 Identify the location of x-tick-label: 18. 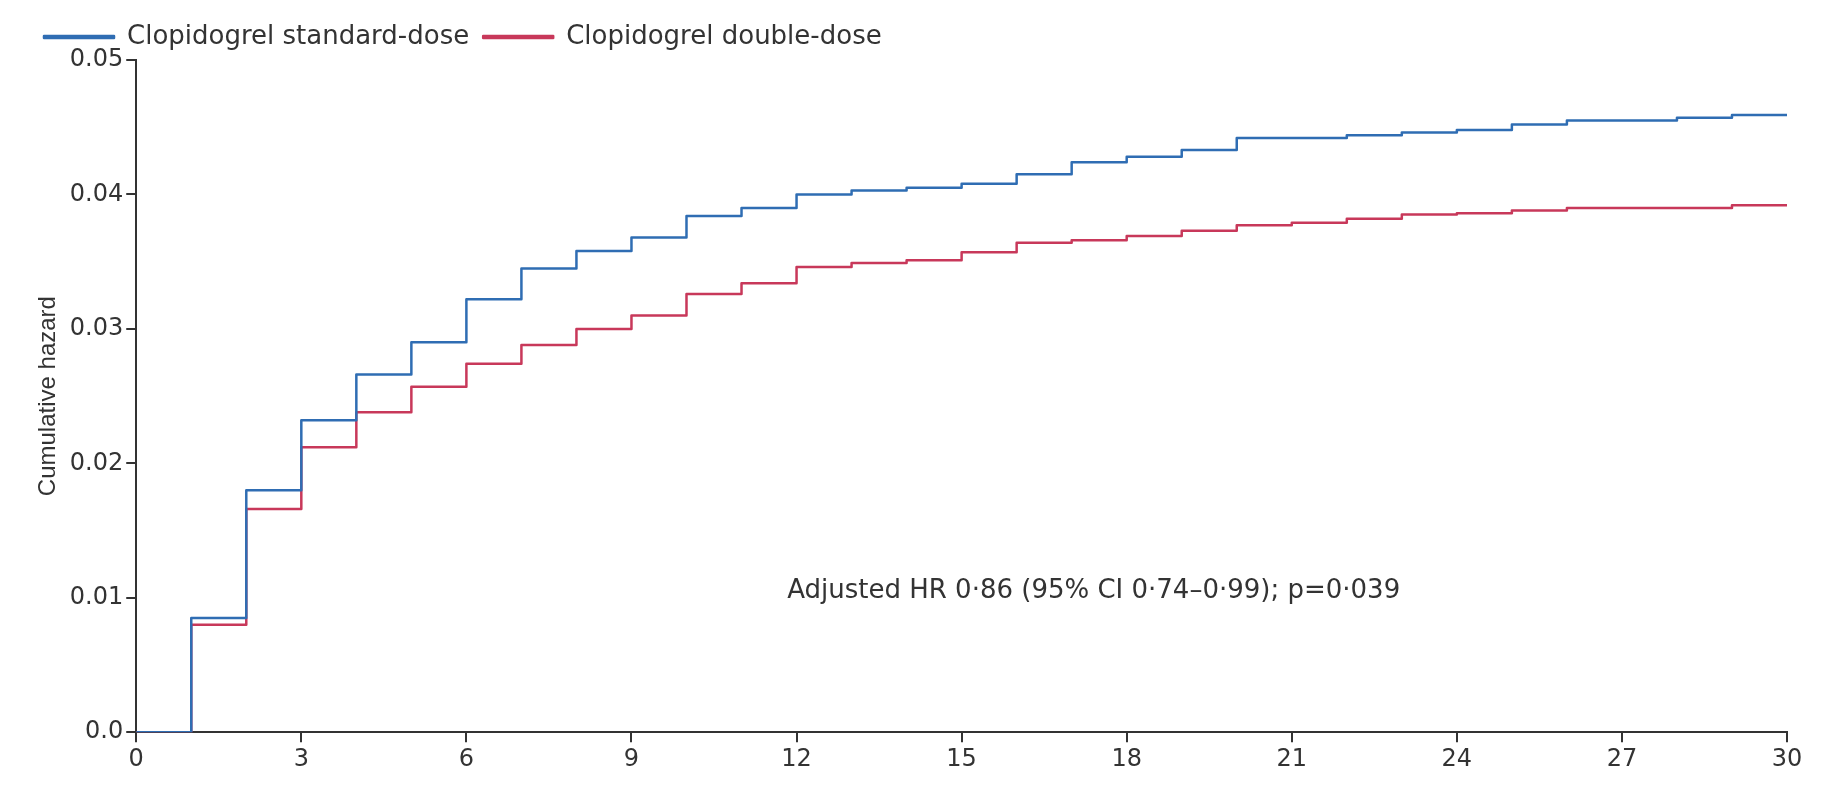
(1126, 757).